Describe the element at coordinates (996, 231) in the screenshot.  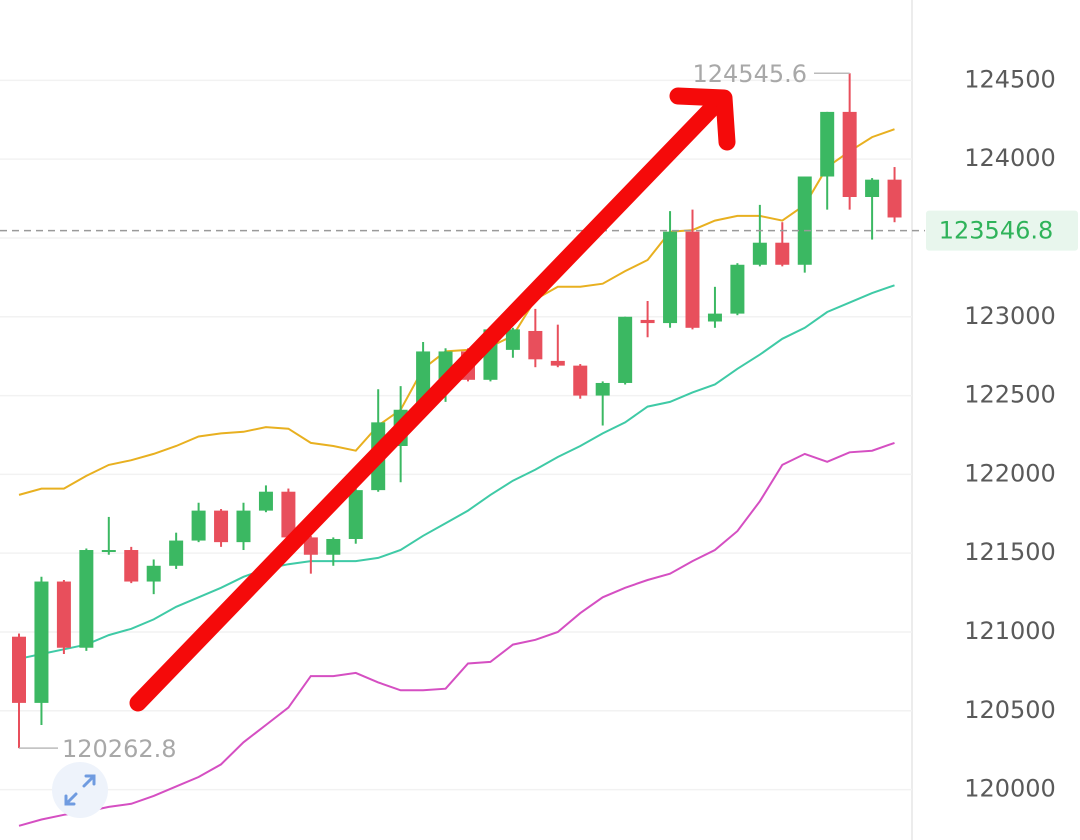
I see `last-price-label: 123546.8` at that location.